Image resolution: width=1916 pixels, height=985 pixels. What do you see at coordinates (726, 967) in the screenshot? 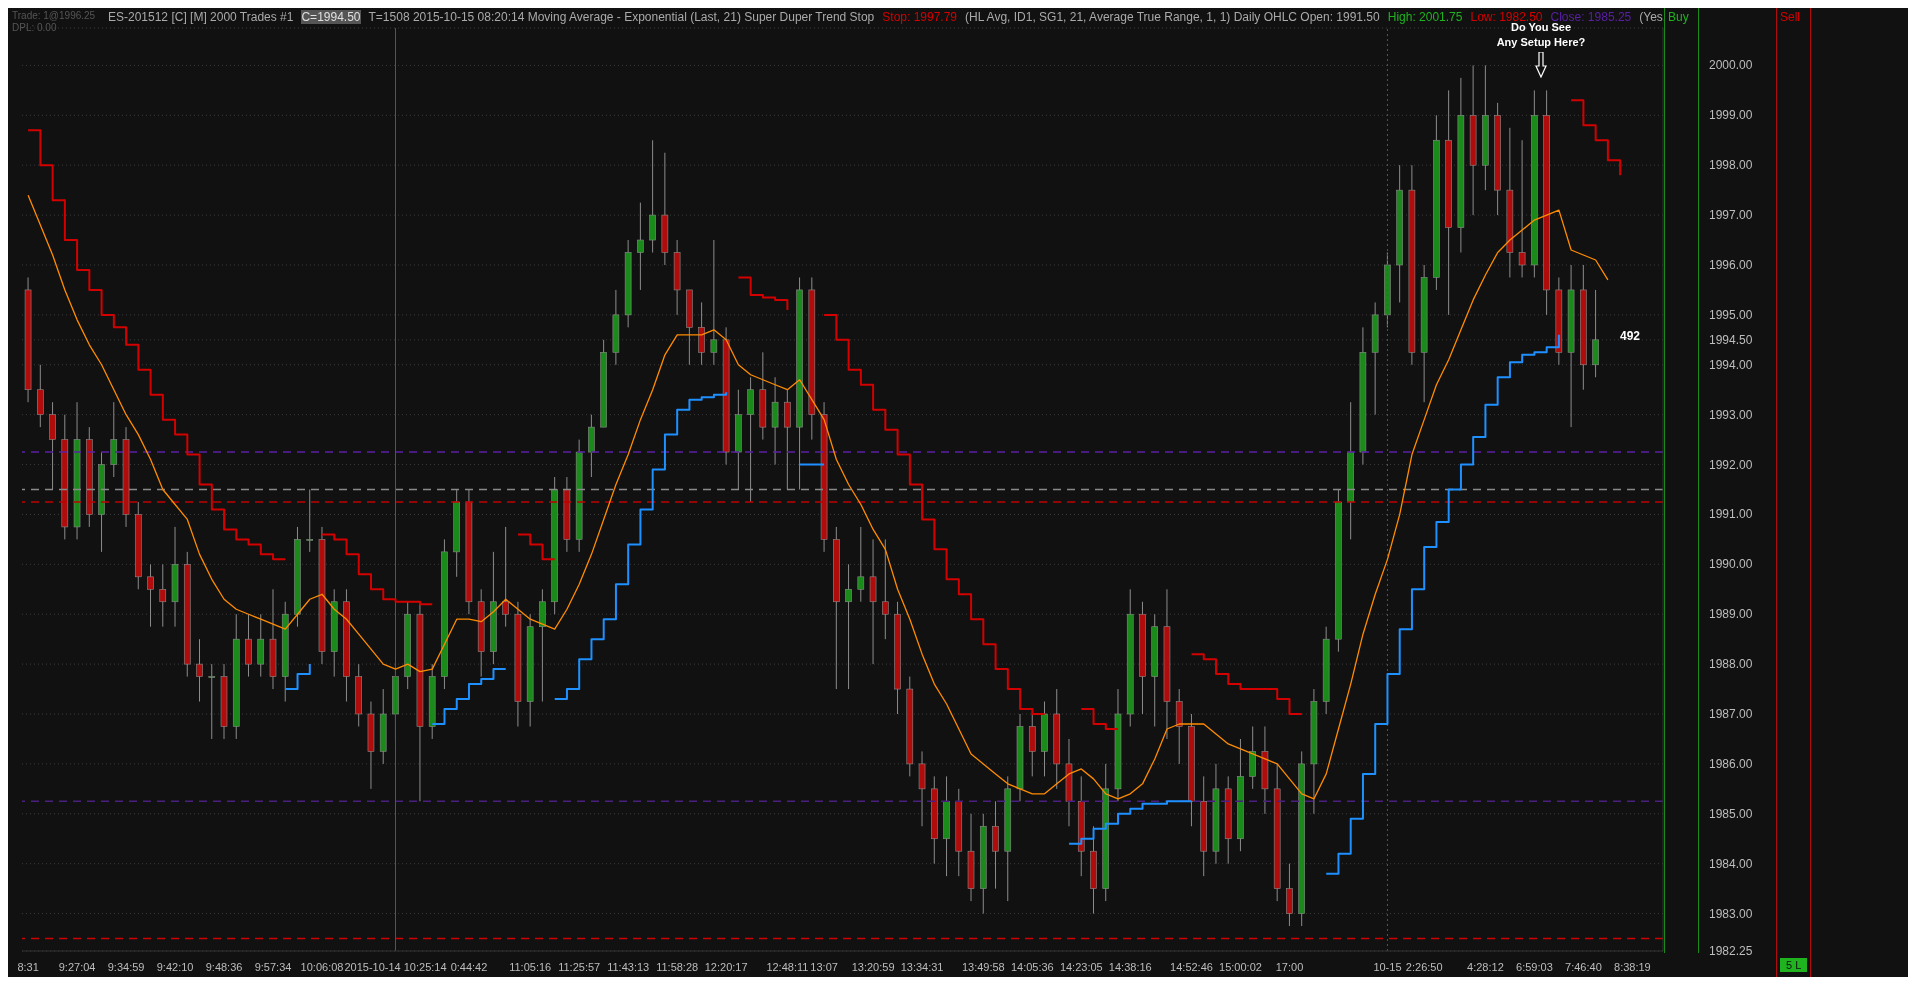
I see `x-tick-label: 12:20:17` at bounding box center [726, 967].